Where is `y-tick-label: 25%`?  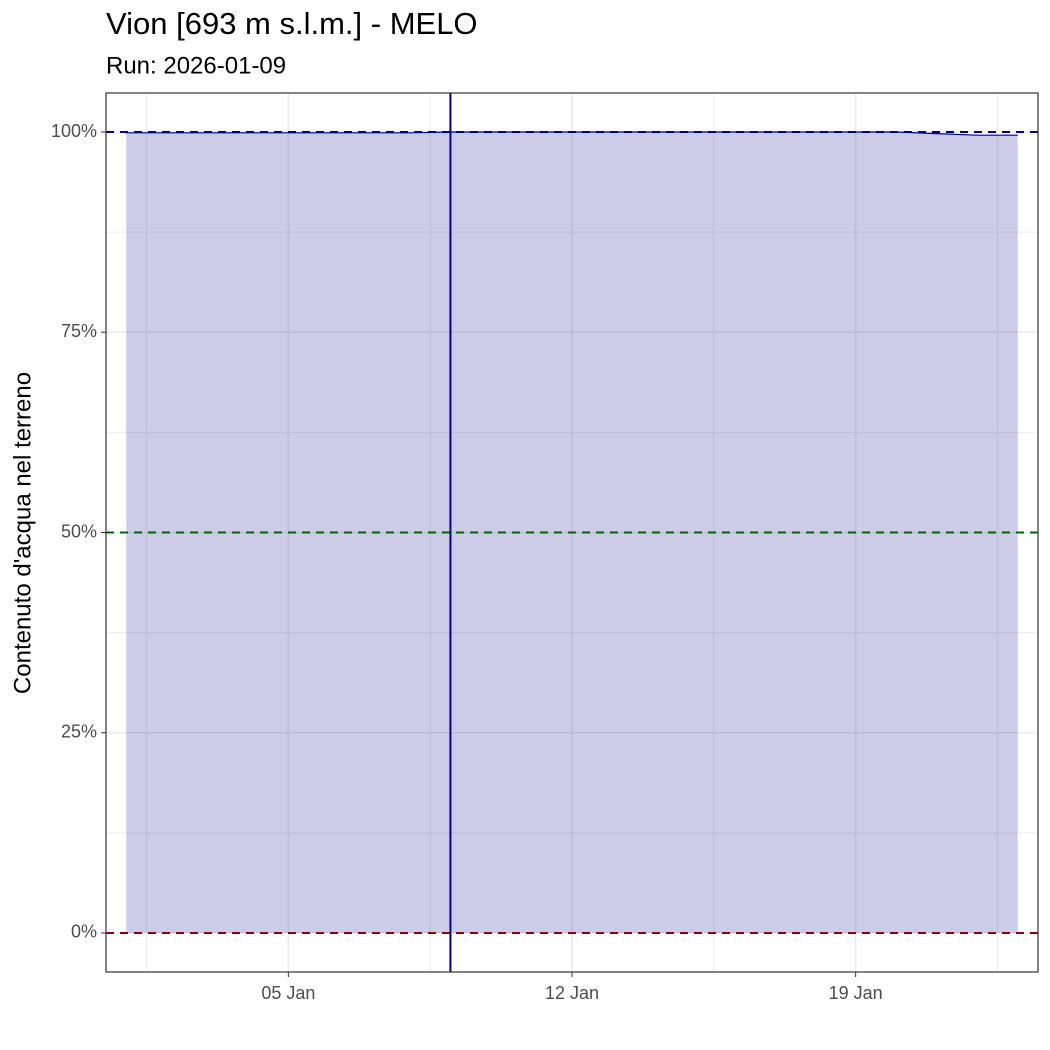 y-tick-label: 25% is located at coordinates (79, 731).